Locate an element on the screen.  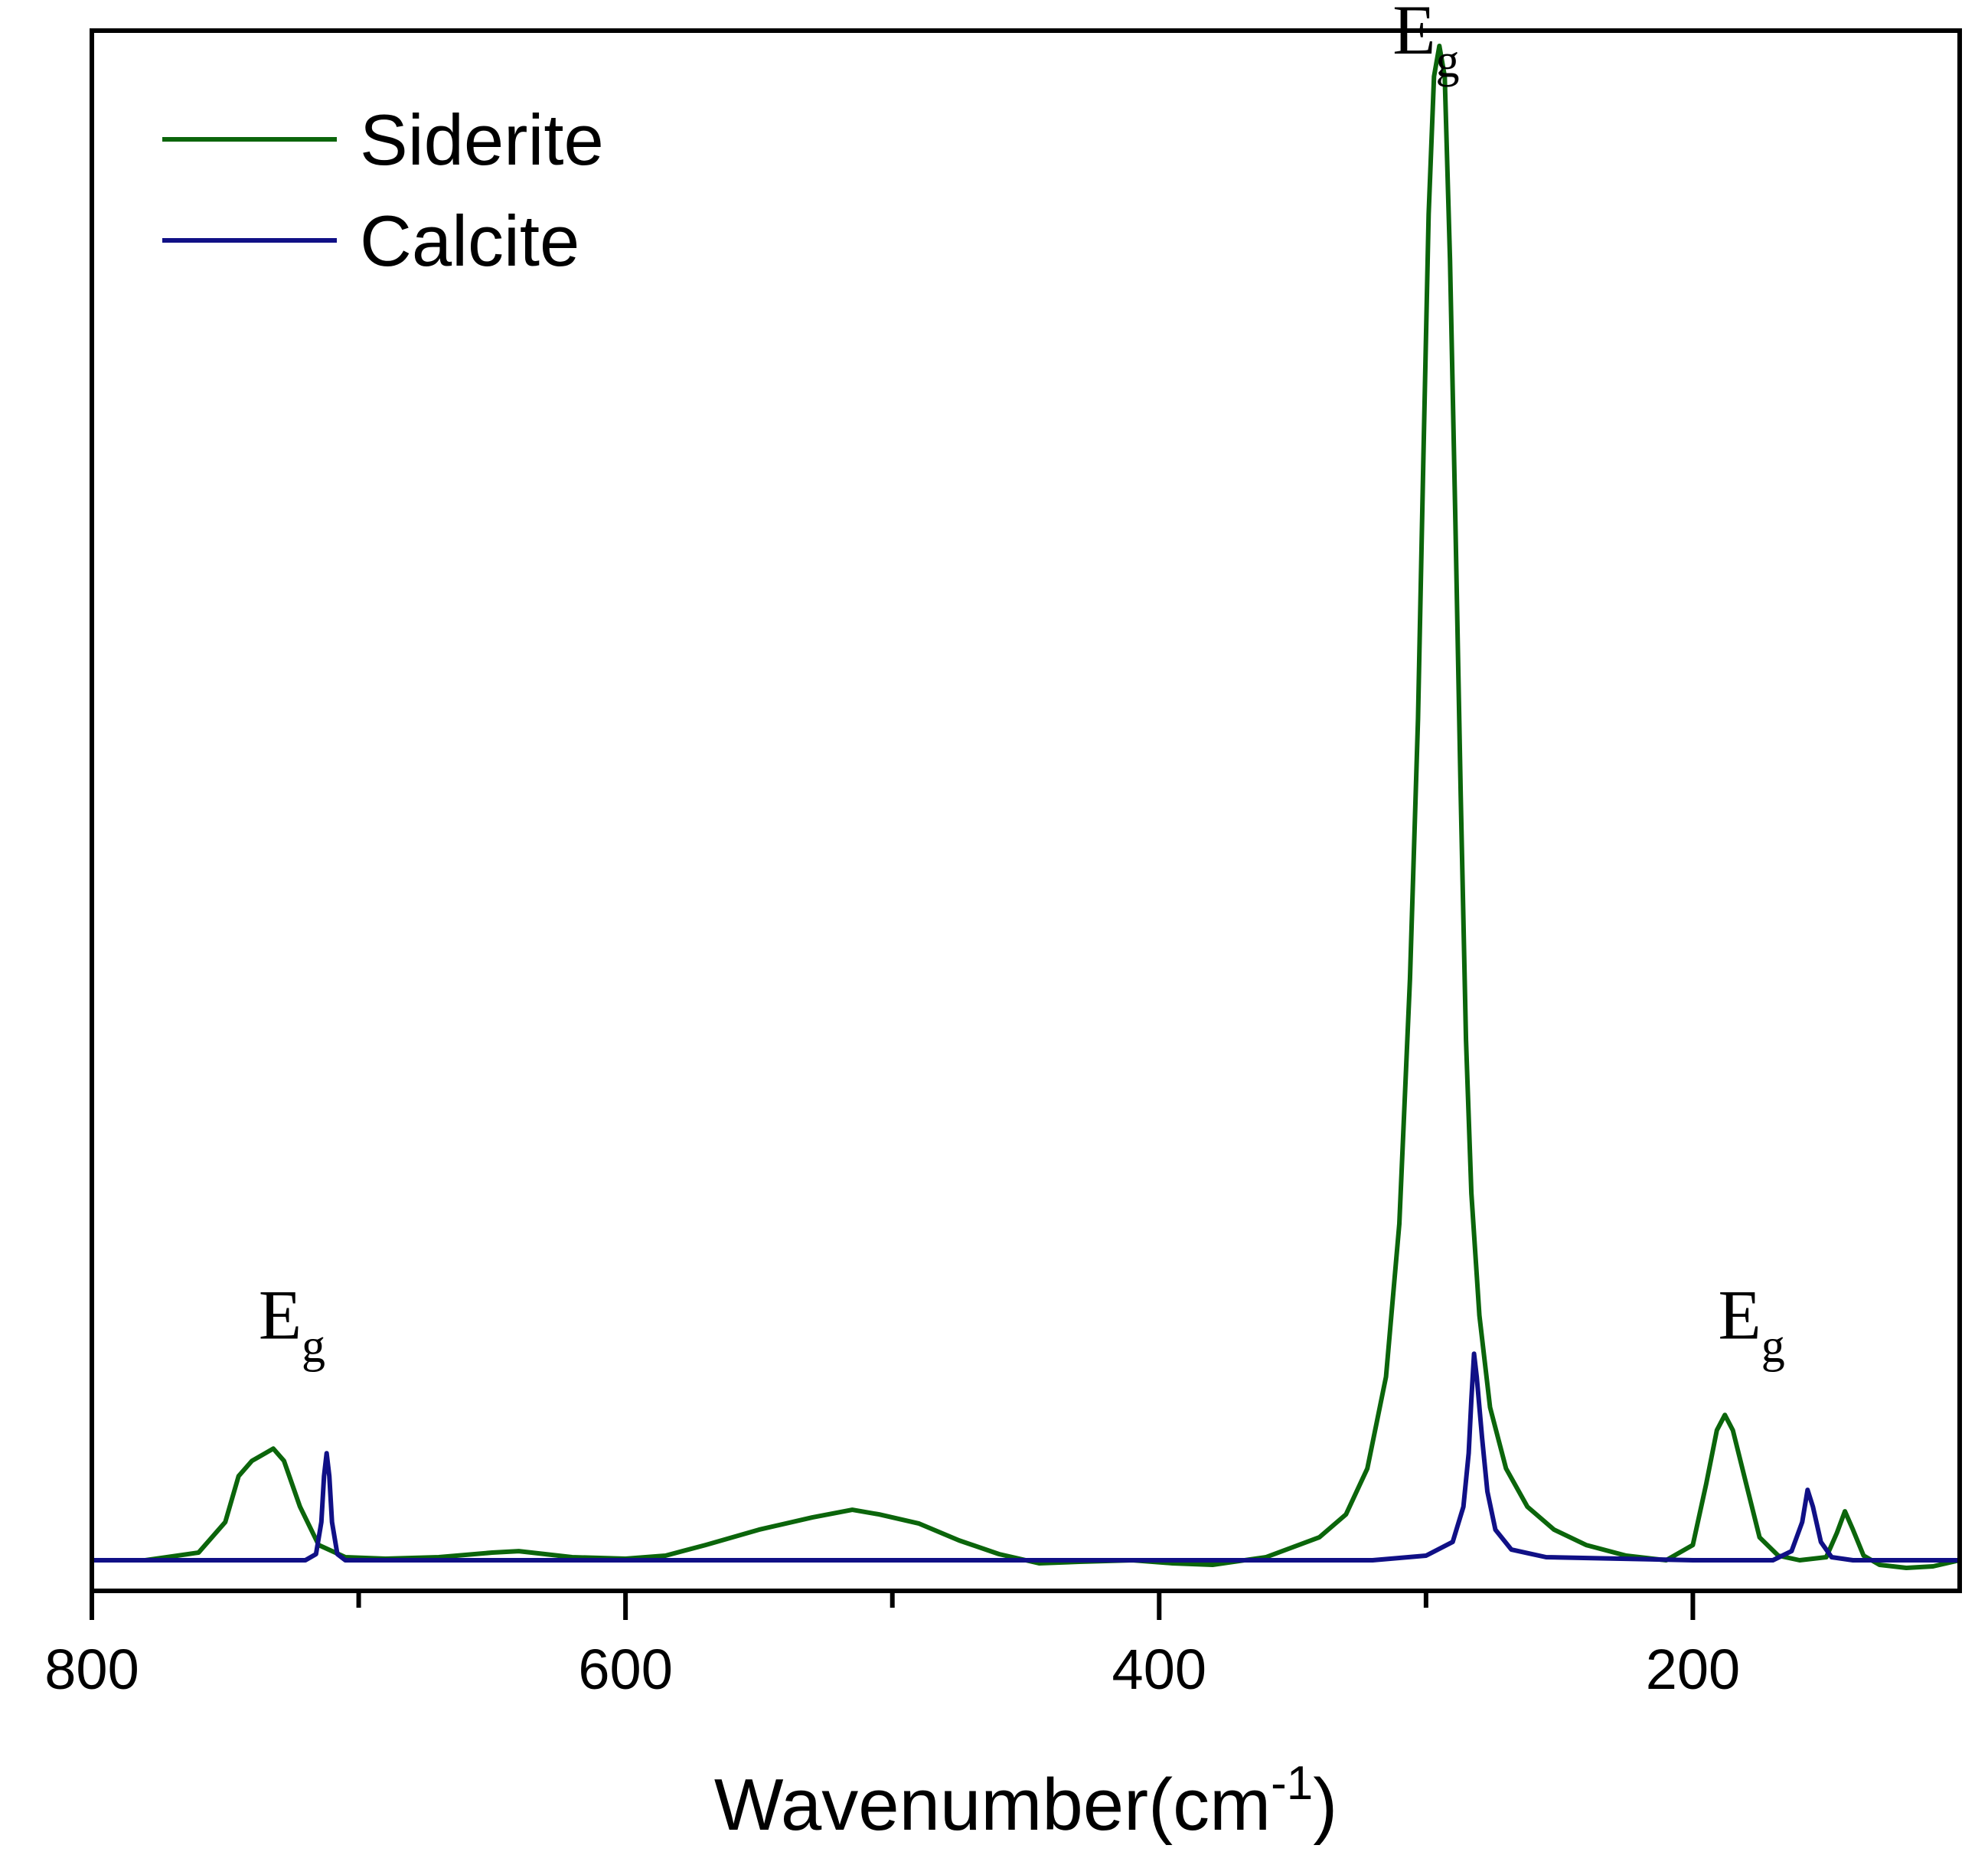
x-tick-label: 400 is located at coordinates (1159, 1670).